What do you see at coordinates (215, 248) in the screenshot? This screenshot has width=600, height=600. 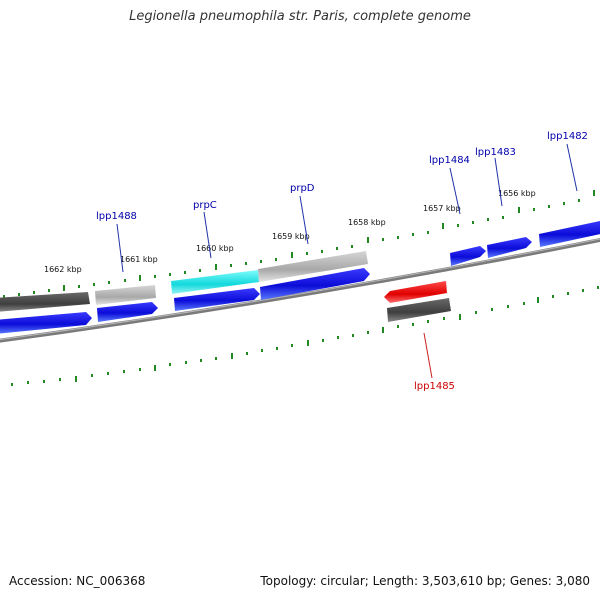 I see `tick-label: 1660 kbp` at bounding box center [215, 248].